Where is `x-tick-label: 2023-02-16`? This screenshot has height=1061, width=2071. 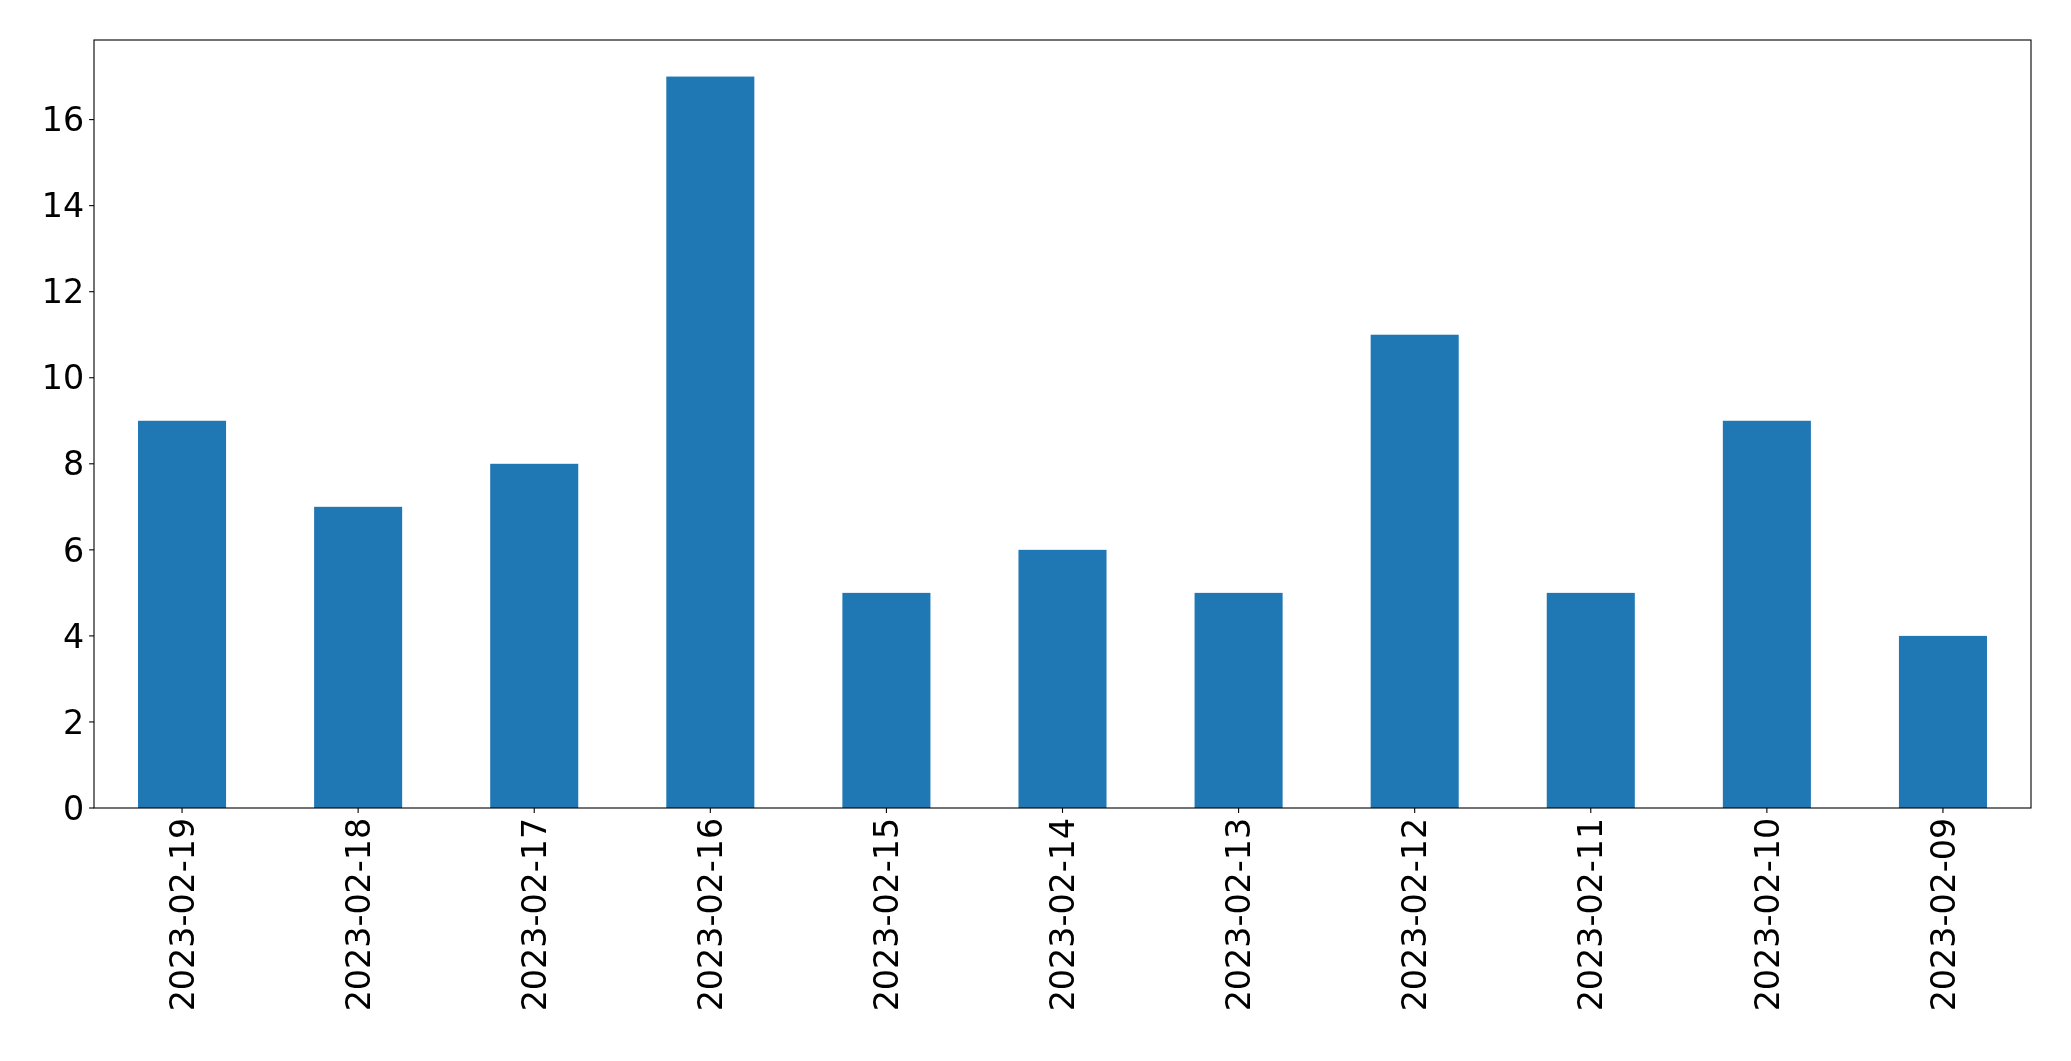 x-tick-label: 2023-02-16 is located at coordinates (710, 914).